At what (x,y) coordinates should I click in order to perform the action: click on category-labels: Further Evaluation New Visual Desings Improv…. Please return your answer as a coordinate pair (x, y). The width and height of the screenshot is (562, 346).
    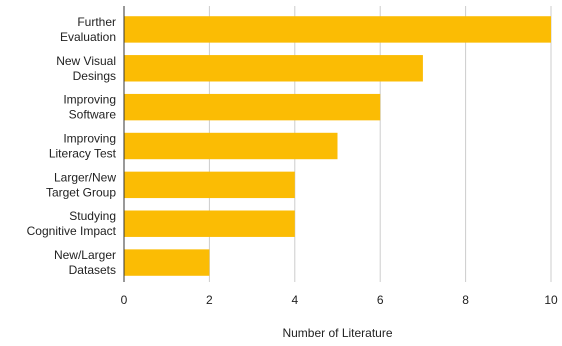
    Looking at the image, I should click on (72, 146).